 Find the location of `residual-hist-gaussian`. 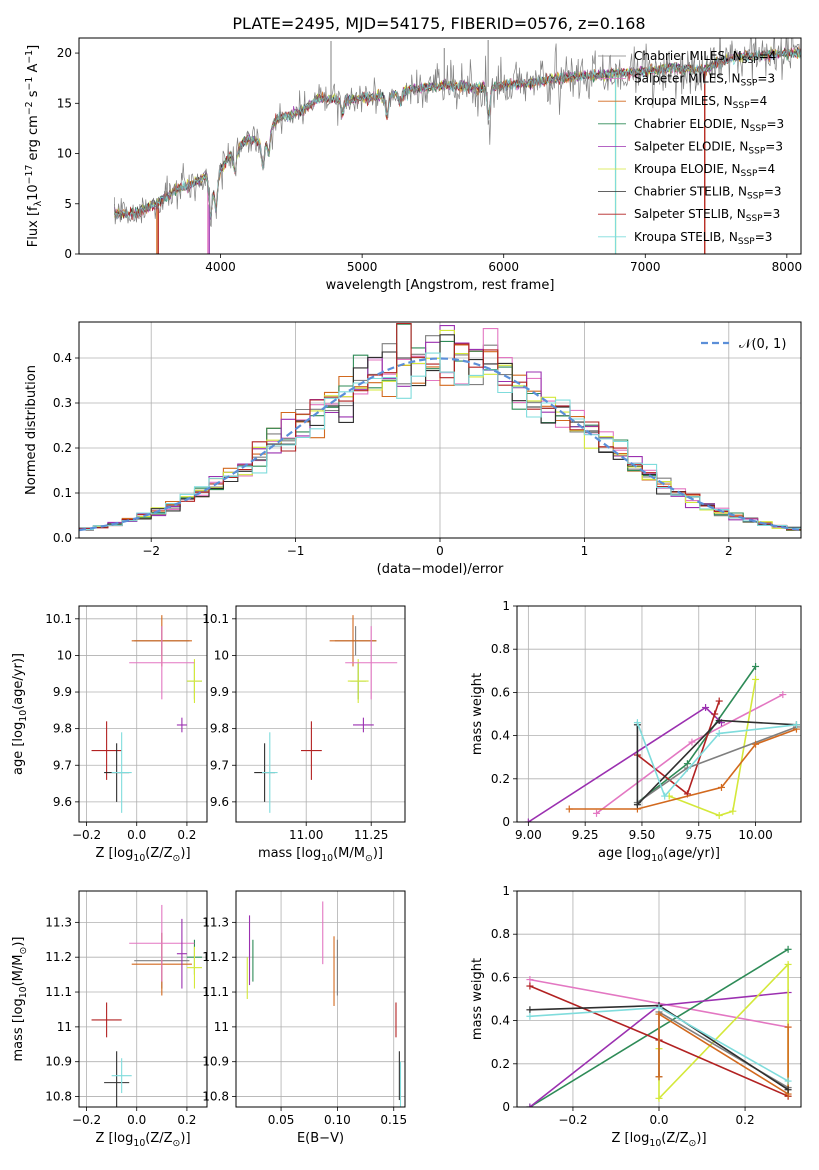

residual-hist-gaussian is located at coordinates (440, 444).